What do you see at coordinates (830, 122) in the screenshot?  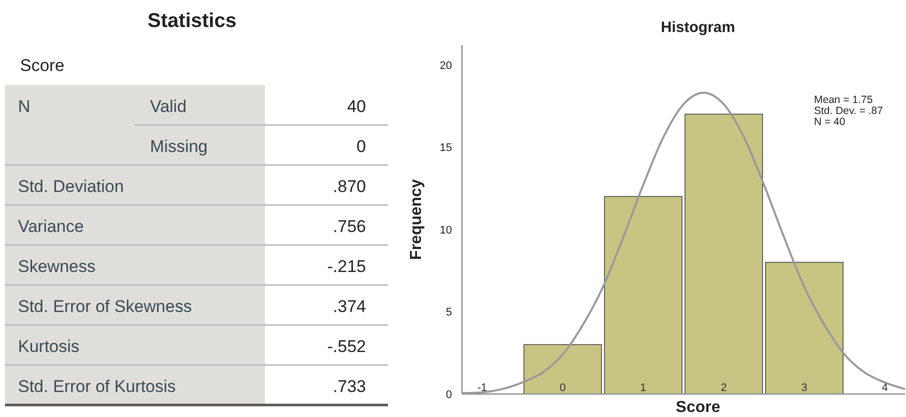 I see `annotation: N = 40` at bounding box center [830, 122].